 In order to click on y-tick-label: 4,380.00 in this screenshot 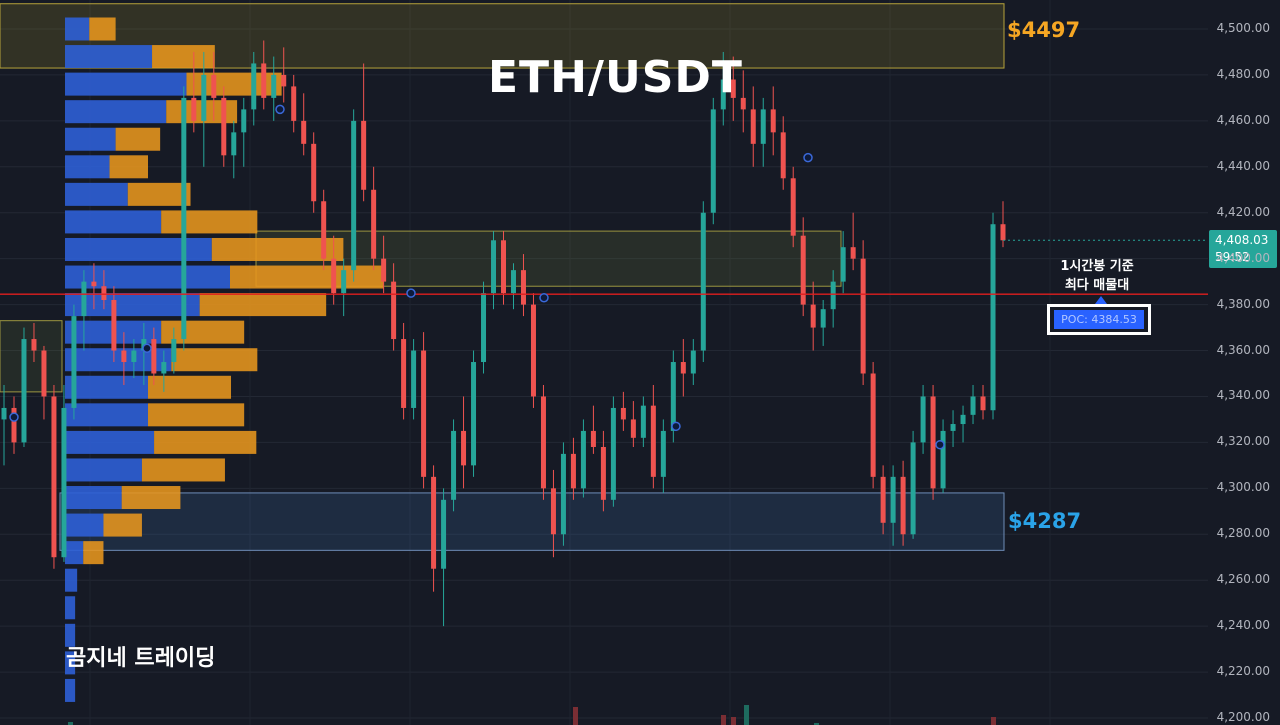, I will do `click(1243, 303)`.